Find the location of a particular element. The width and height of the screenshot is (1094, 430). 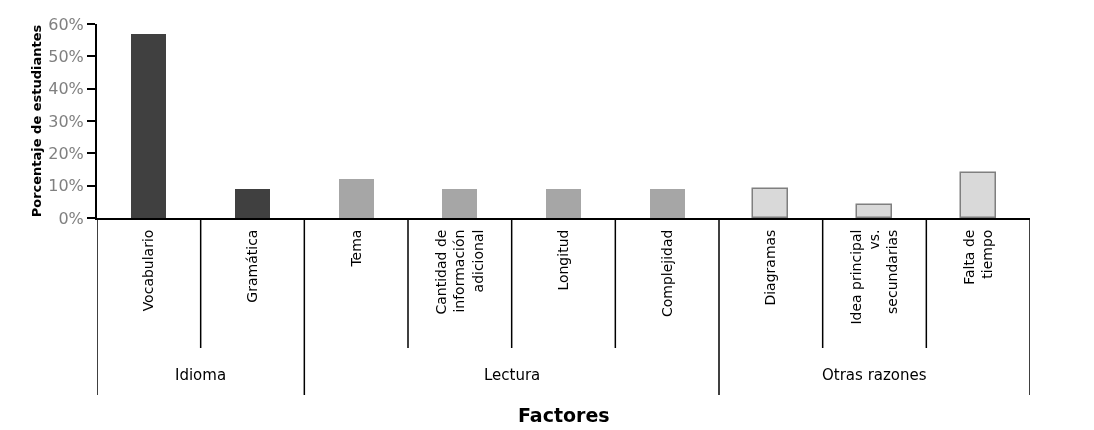

text: Otras razones is located at coordinates (874, 375).